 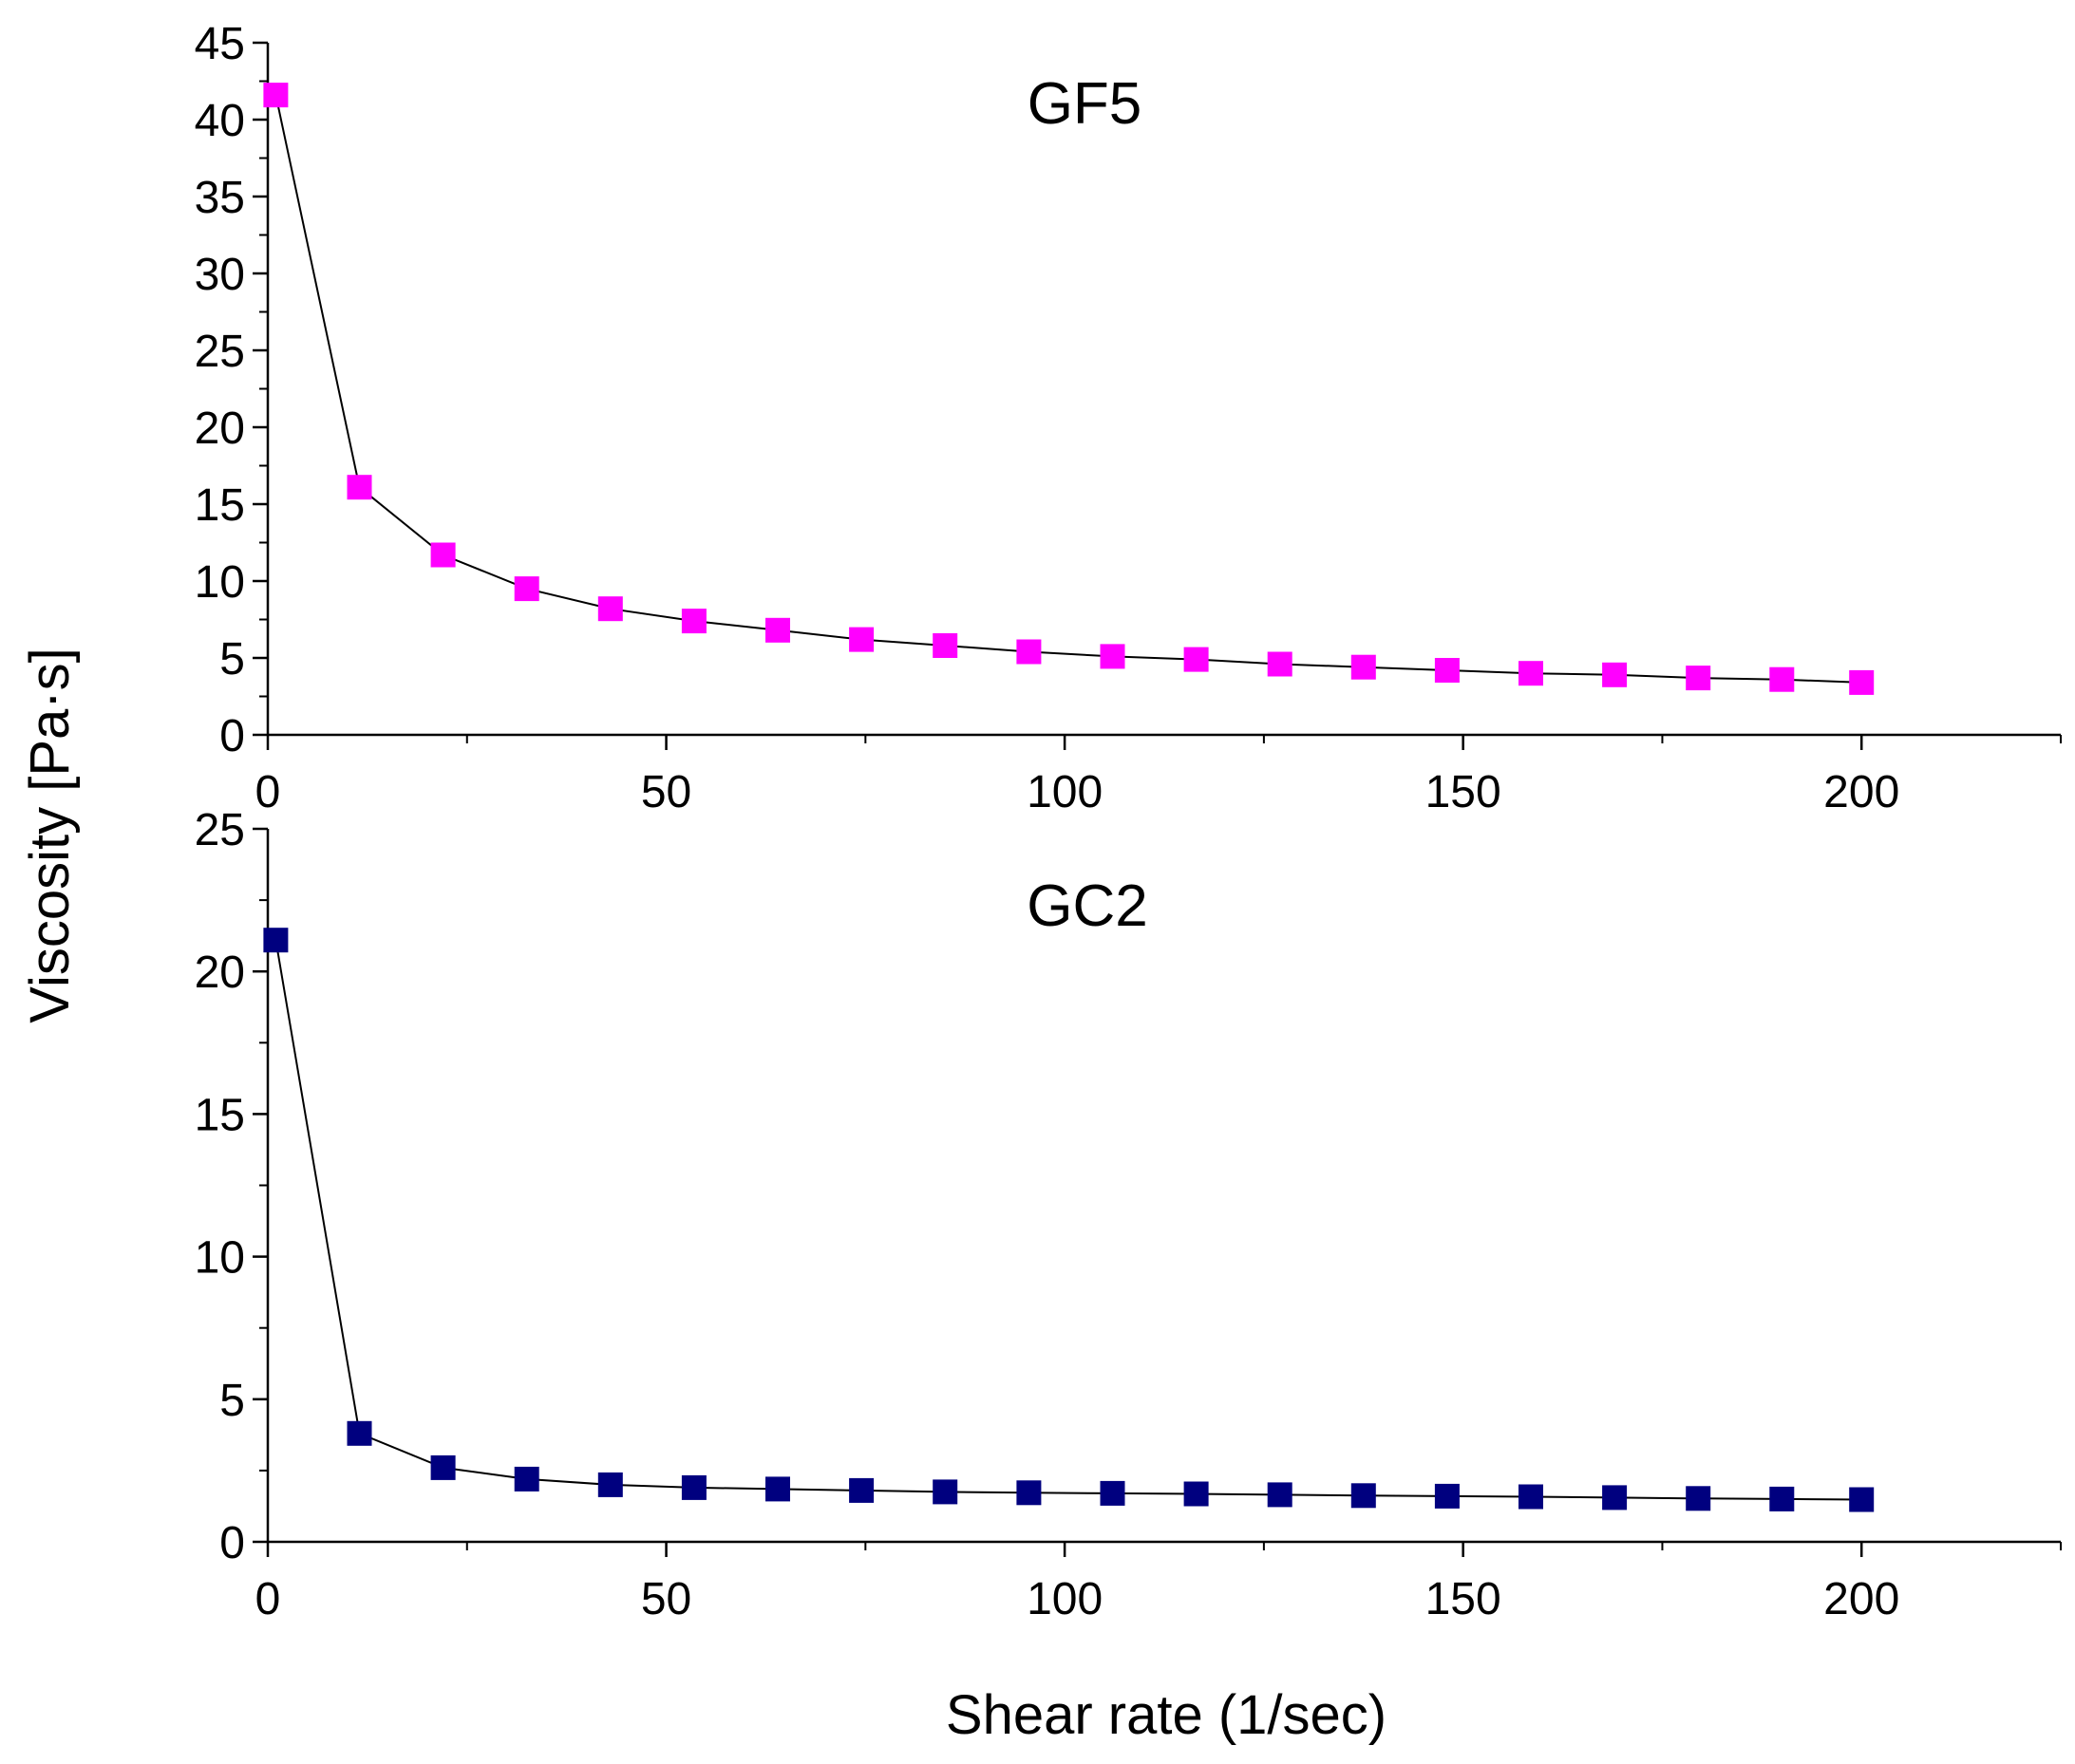 I want to click on y-tick-label: 45, so click(x=220, y=44).